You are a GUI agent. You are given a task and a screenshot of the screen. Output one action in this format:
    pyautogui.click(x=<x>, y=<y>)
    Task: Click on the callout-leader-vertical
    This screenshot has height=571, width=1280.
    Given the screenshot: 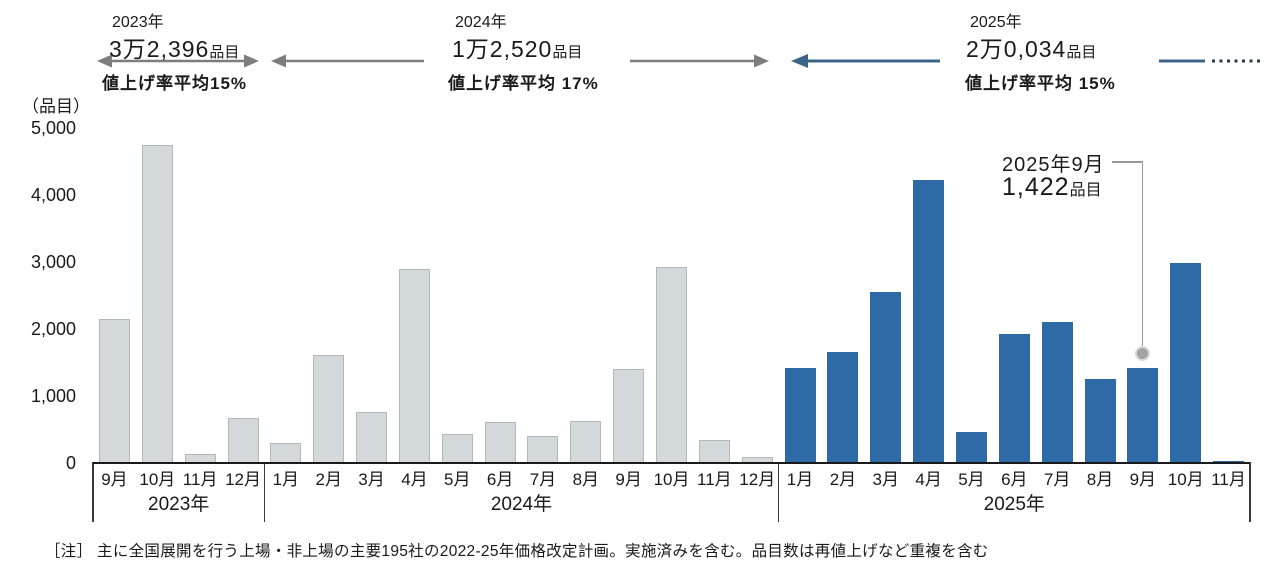 What is the action you would take?
    pyautogui.click(x=1142, y=254)
    